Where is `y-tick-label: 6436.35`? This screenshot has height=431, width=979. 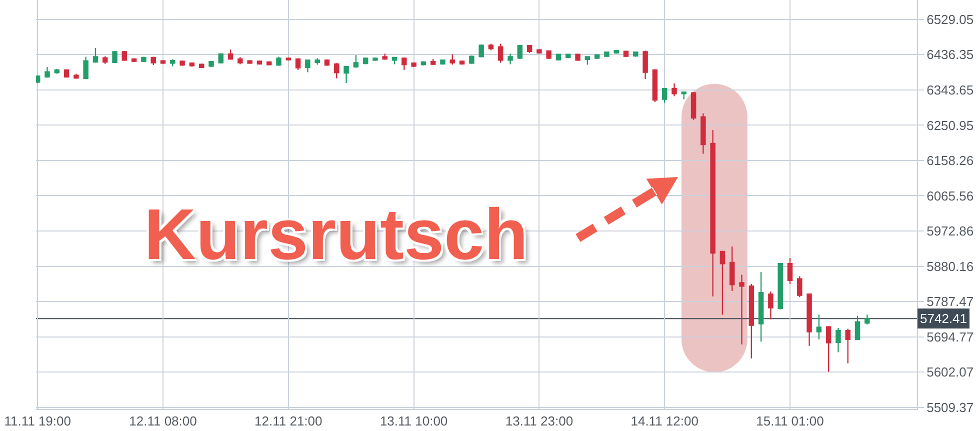 y-tick-label: 6436.35 is located at coordinates (950, 54).